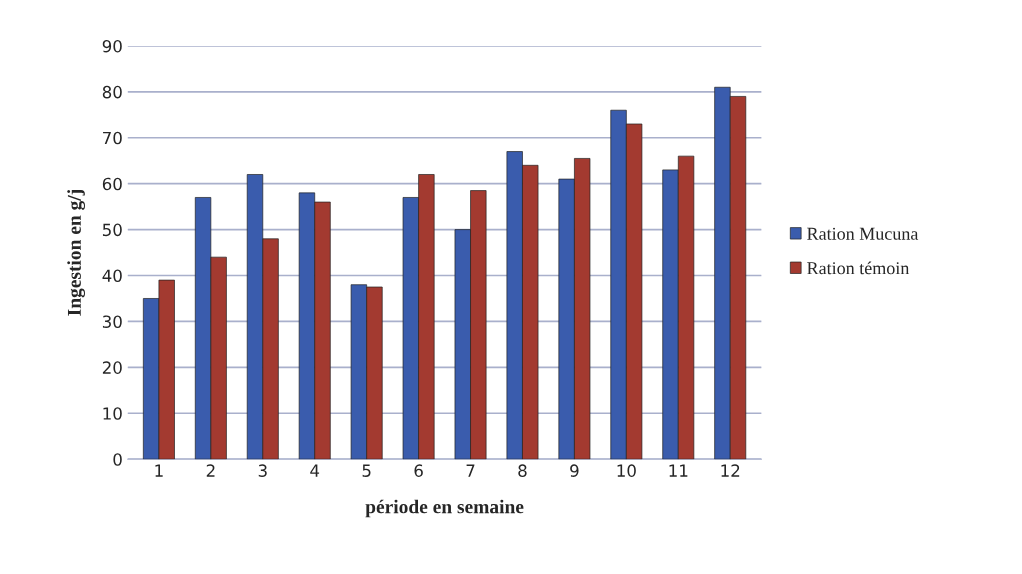 The height and width of the screenshot is (574, 1022). Describe the element at coordinates (626, 470) in the screenshot. I see `x-tick-label: 10` at that location.